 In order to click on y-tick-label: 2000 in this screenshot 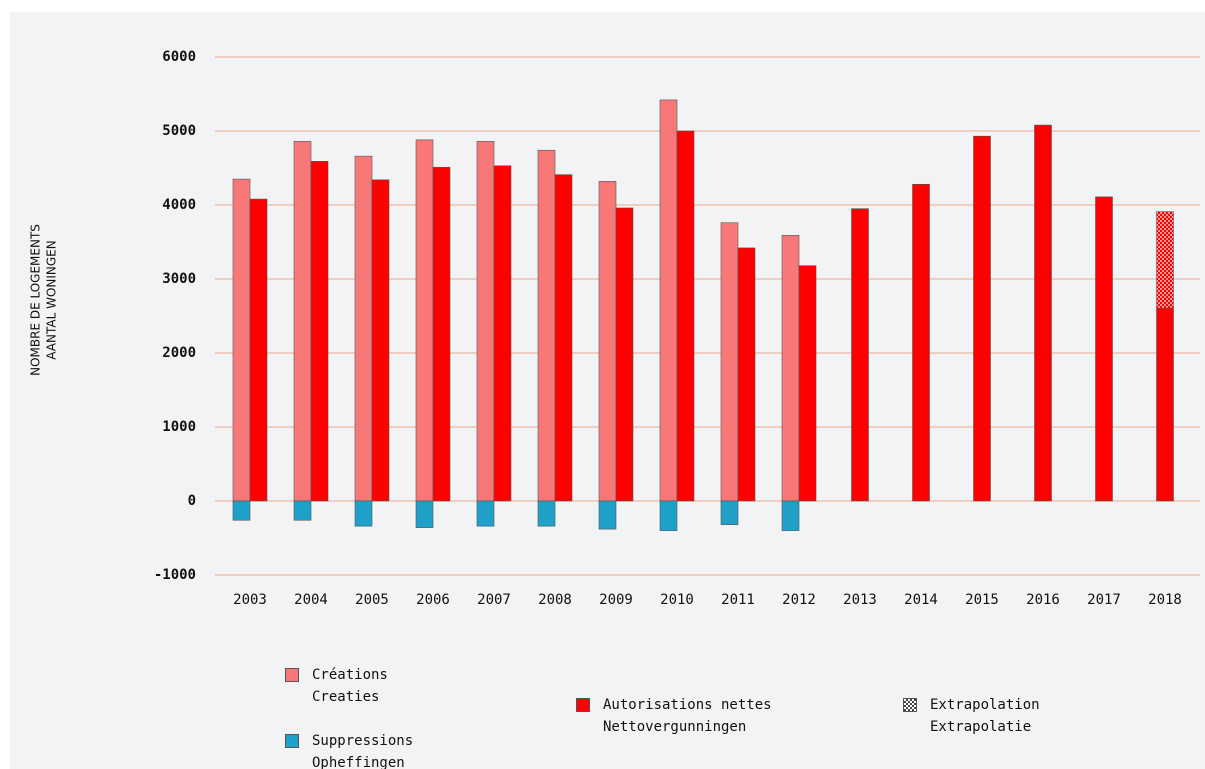, I will do `click(179, 353)`.